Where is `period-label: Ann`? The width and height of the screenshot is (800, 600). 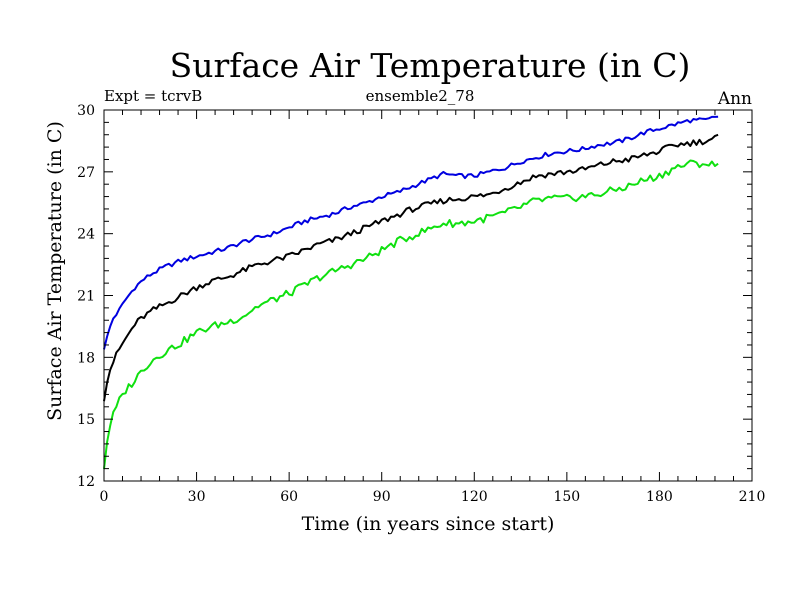 period-label: Ann is located at coordinates (734, 99).